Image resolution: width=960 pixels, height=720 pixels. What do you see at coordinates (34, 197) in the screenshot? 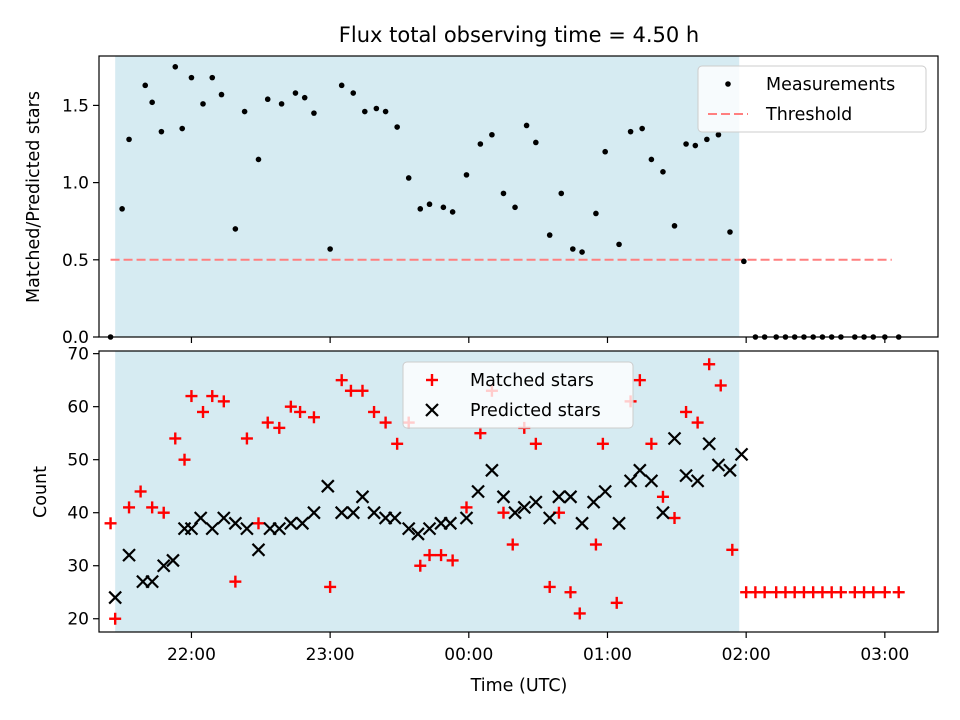
I see `top-y-axis-label: Matched/Predicted stars` at bounding box center [34, 197].